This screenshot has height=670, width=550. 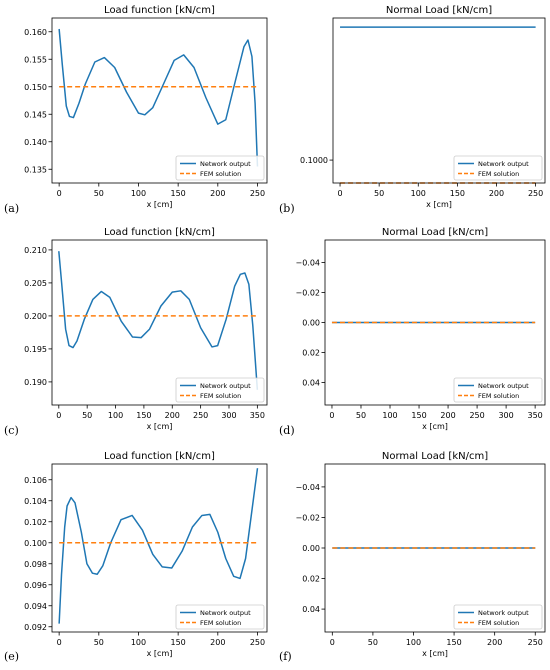 What do you see at coordinates (35, 522) in the screenshot?
I see `y-tick-label: 0.102` at bounding box center [35, 522].